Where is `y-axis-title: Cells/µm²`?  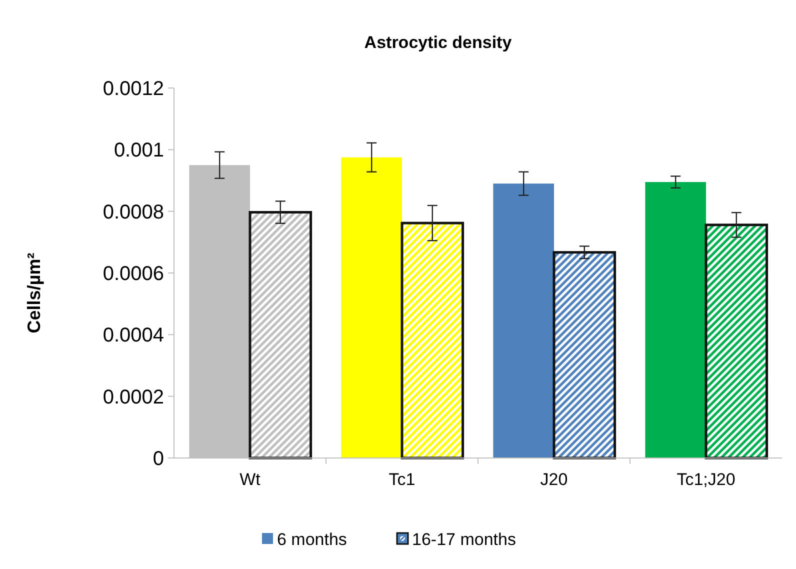 y-axis-title: Cells/µm² is located at coordinates (34, 293).